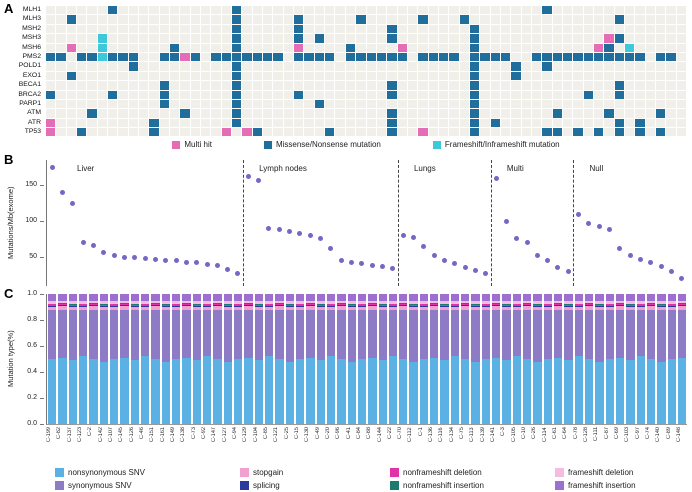  I want to click on legend-item: splicing, so click(315, 485).